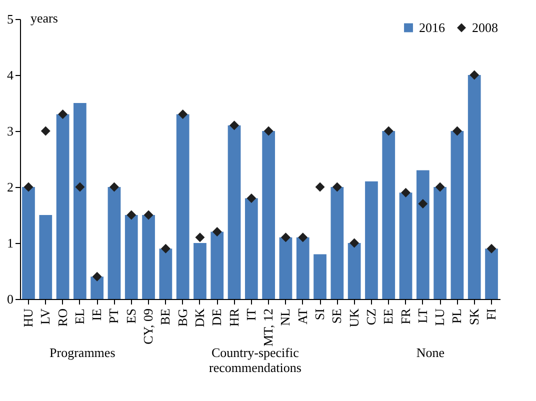 Image resolution: width=536 pixels, height=401 pixels. What do you see at coordinates (405, 316) in the screenshot?
I see `x-tick-label: FR` at bounding box center [405, 316].